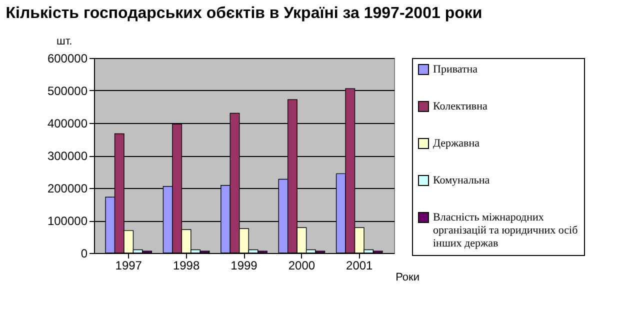 This screenshot has width=622, height=321. I want to click on y-tick-label: 300000, so click(67, 156).